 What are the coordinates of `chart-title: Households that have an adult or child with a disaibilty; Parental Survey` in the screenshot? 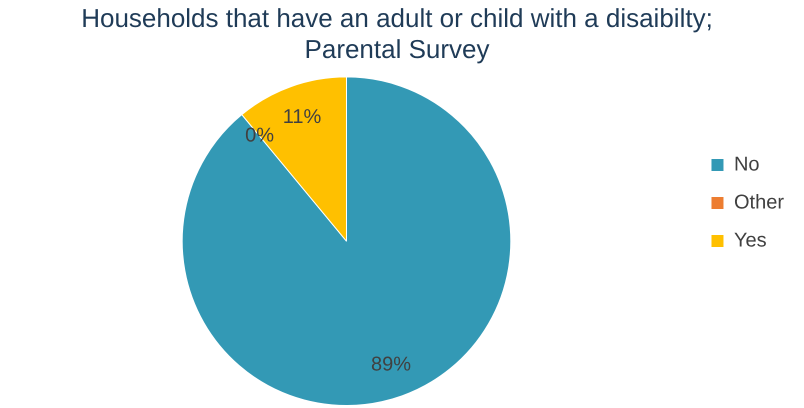 It's located at (397, 33).